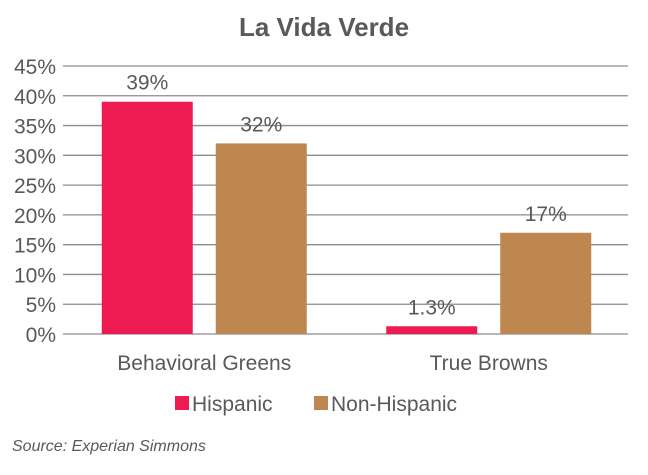 This screenshot has height=475, width=648. Describe the element at coordinates (232, 404) in the screenshot. I see `legend-label: Hispanic` at that location.